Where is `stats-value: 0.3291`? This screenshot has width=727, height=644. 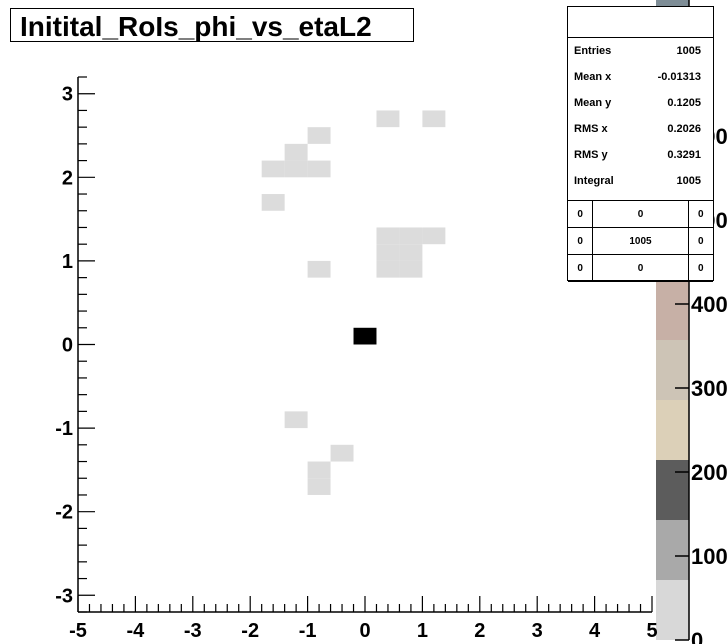
stats-value: 0.3291 is located at coordinates (684, 155).